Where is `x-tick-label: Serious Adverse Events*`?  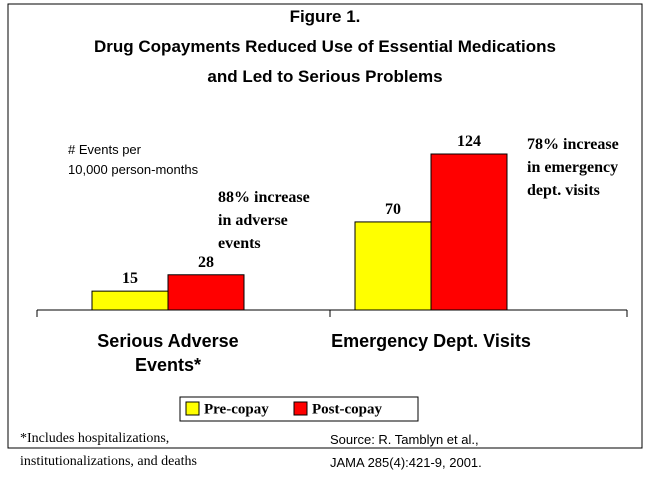
x-tick-label: Serious Adverse Events* is located at coordinates (168, 353).